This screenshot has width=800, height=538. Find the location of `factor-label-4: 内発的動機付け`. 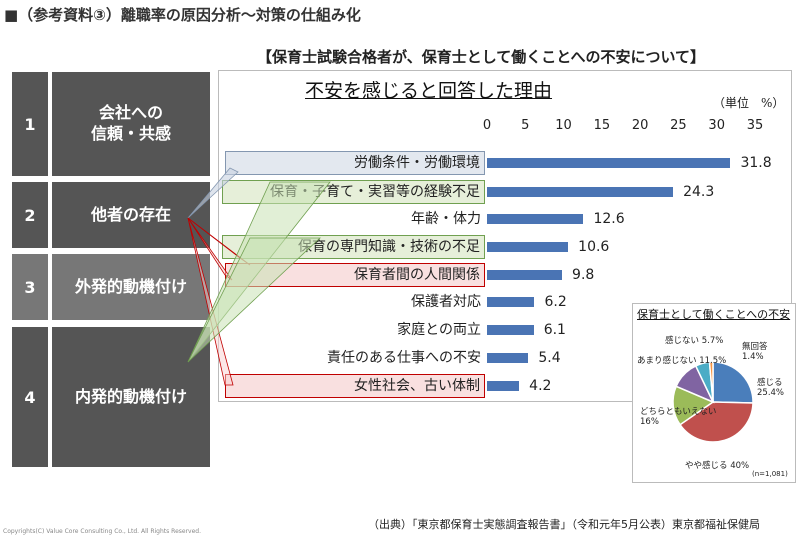

factor-label-4: 内発的動機付け is located at coordinates (131, 397).